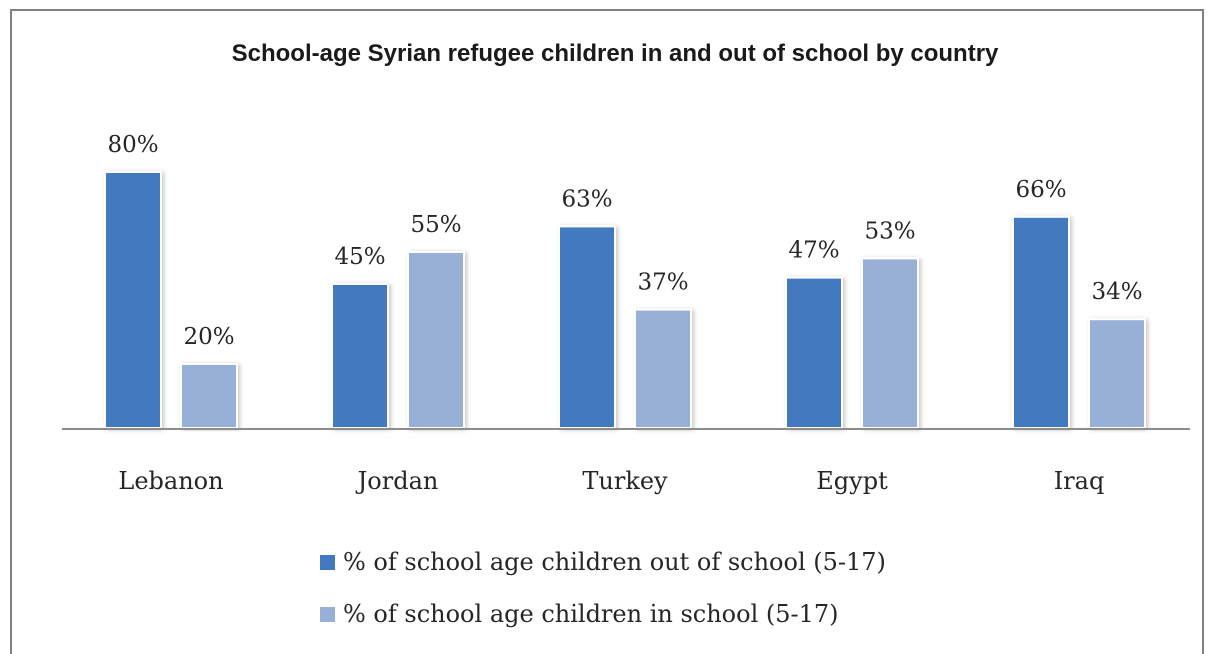 The height and width of the screenshot is (654, 1210). Describe the element at coordinates (1079, 481) in the screenshot. I see `x-tick-label-iraq: Iraq` at that location.